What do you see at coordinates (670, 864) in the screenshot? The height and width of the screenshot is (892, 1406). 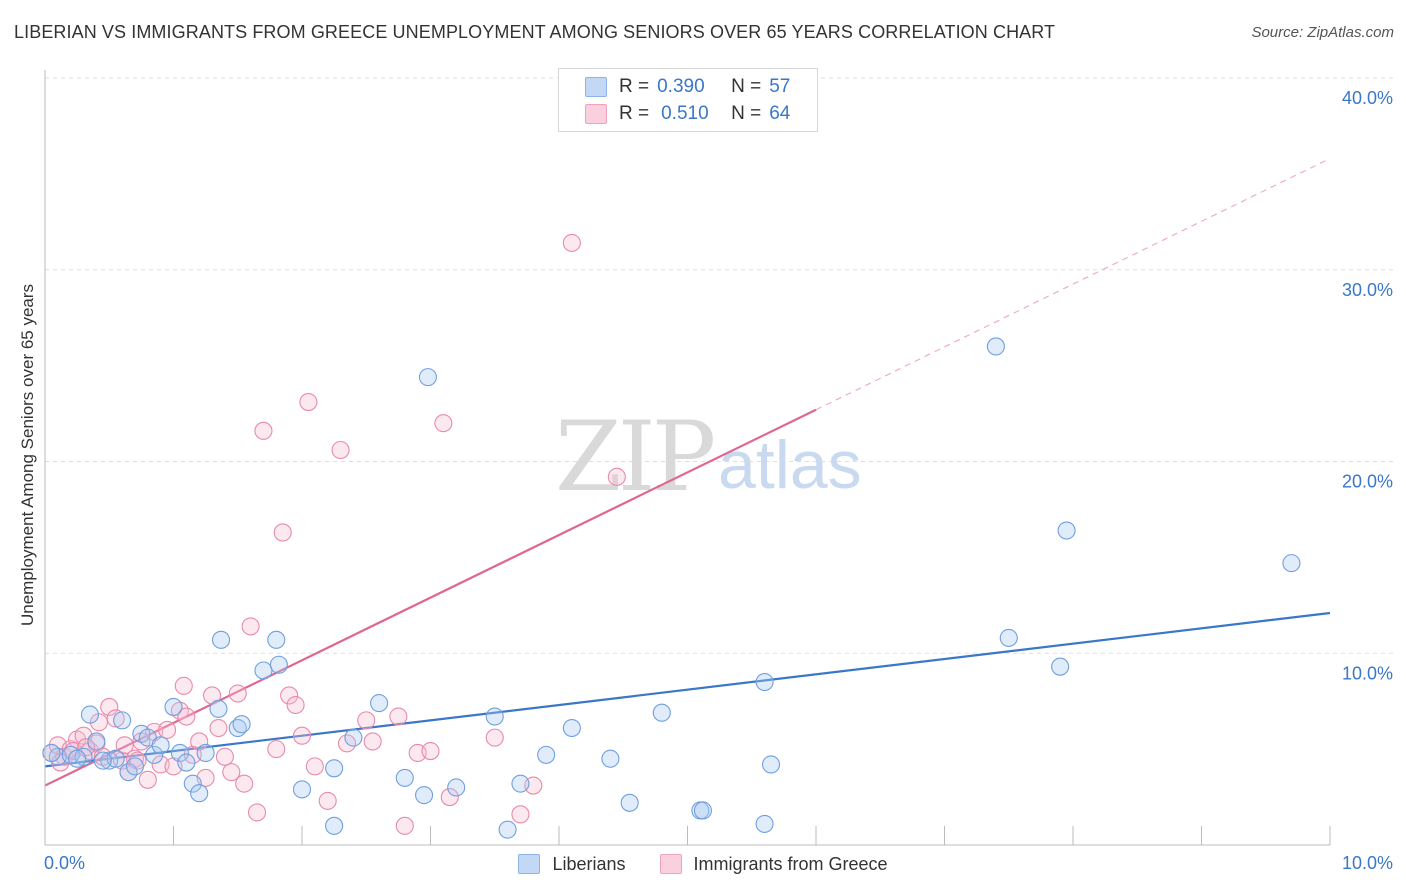 I see `legend-swatch-pink` at bounding box center [670, 864].